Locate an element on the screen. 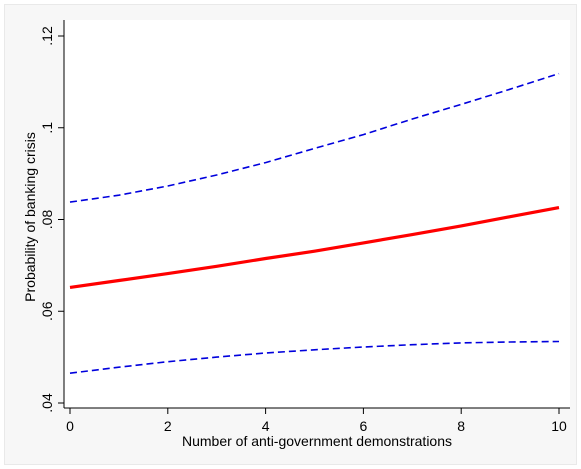 The height and width of the screenshot is (469, 581). x-axis-title: Number of anti-government demonstrations is located at coordinates (317, 441).